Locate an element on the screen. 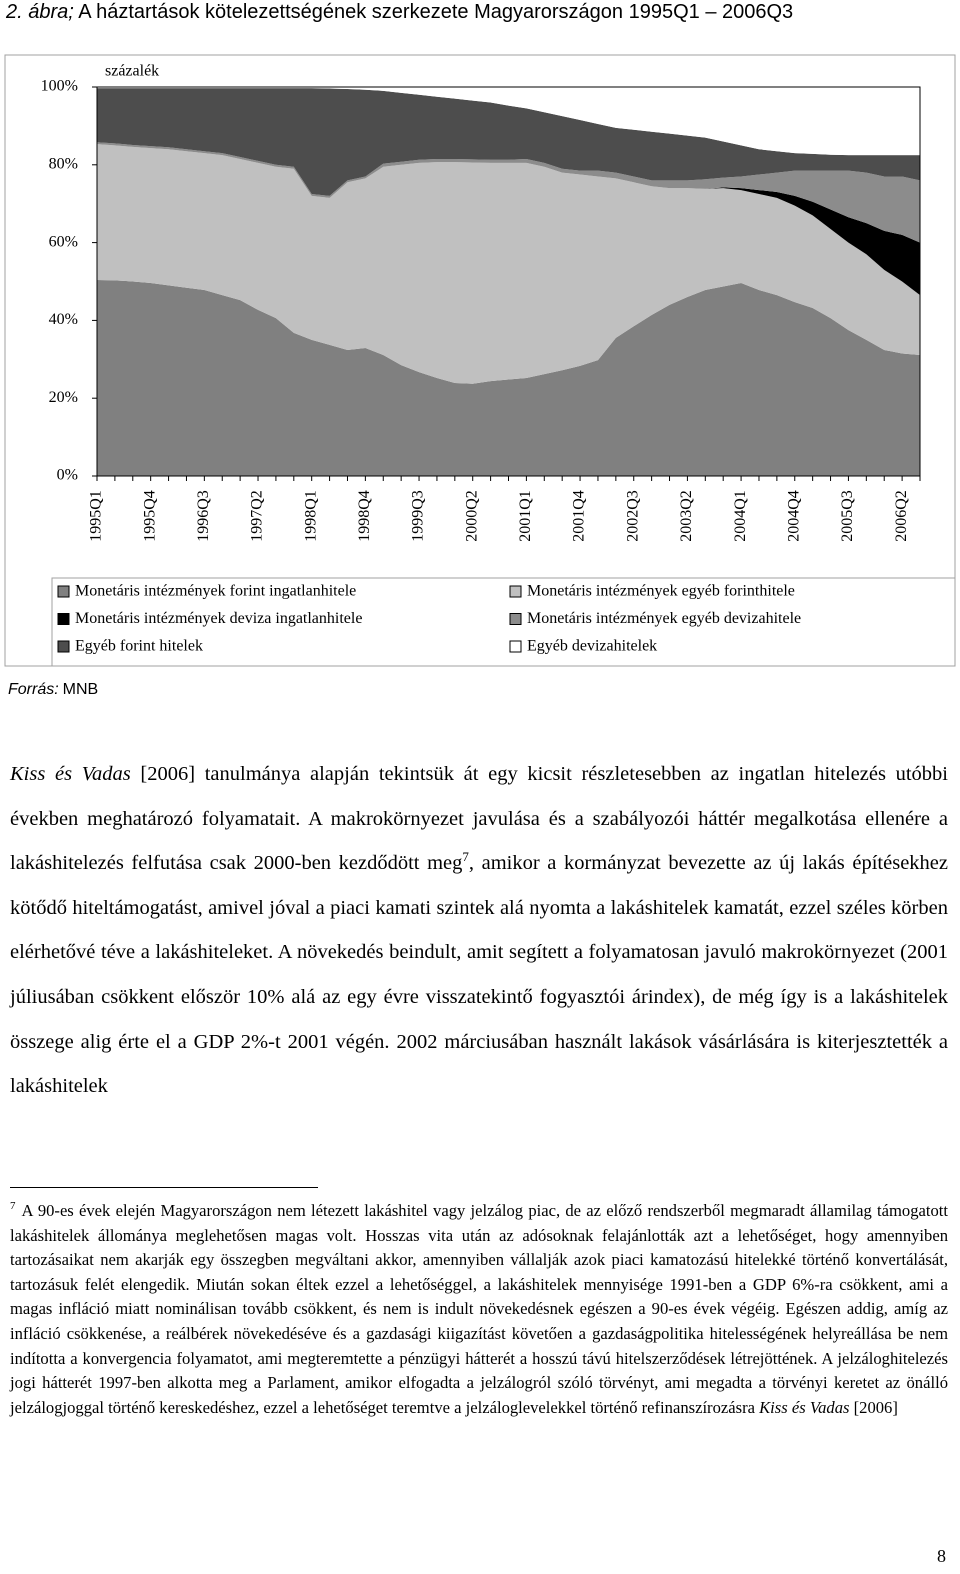 This screenshot has width=960, height=1574. citation: Kiss és Vadas is located at coordinates (70, 774).